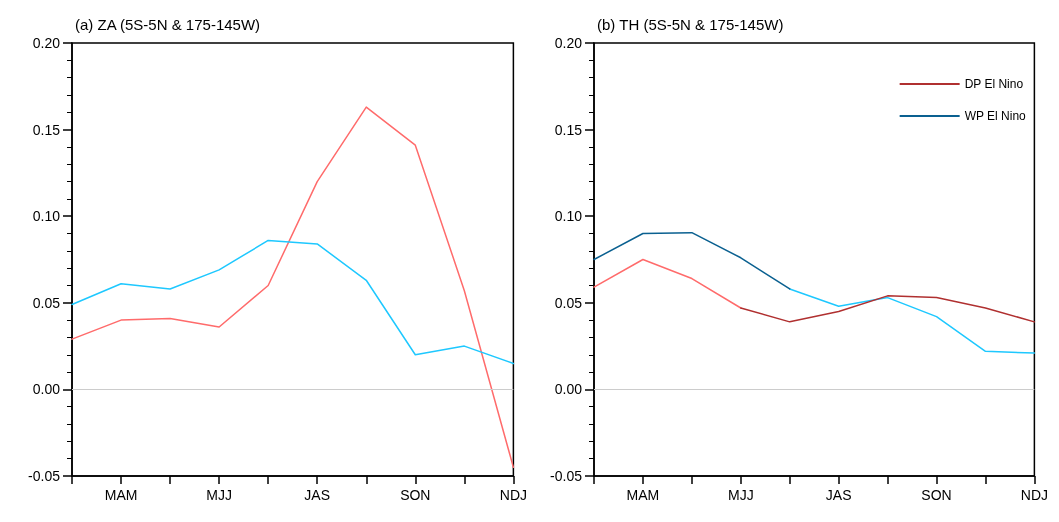  Describe the element at coordinates (994, 84) in the screenshot. I see `legend-label: DP El Nino` at that location.